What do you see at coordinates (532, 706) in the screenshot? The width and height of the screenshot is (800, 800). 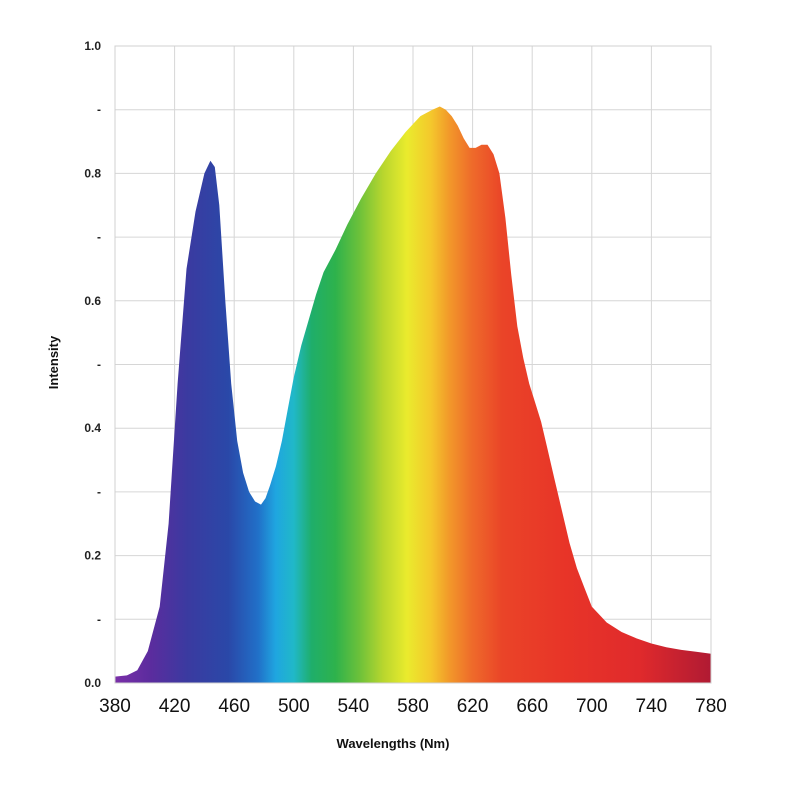 I see `x-tick-label: 660` at bounding box center [532, 706].